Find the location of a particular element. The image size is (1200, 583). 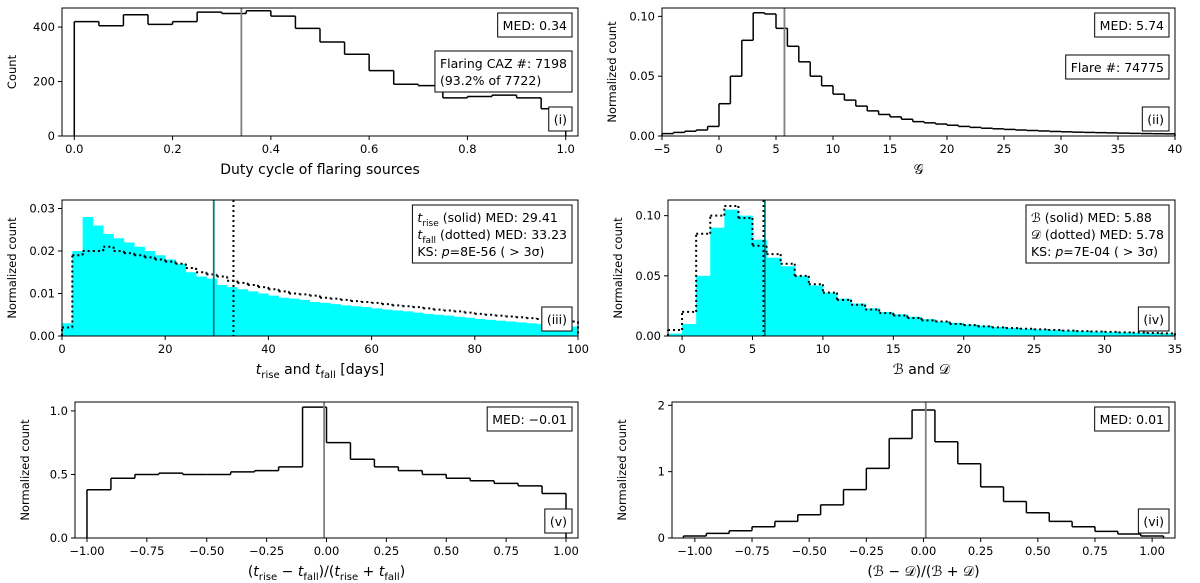

axes-frame is located at coordinates (320, 72).